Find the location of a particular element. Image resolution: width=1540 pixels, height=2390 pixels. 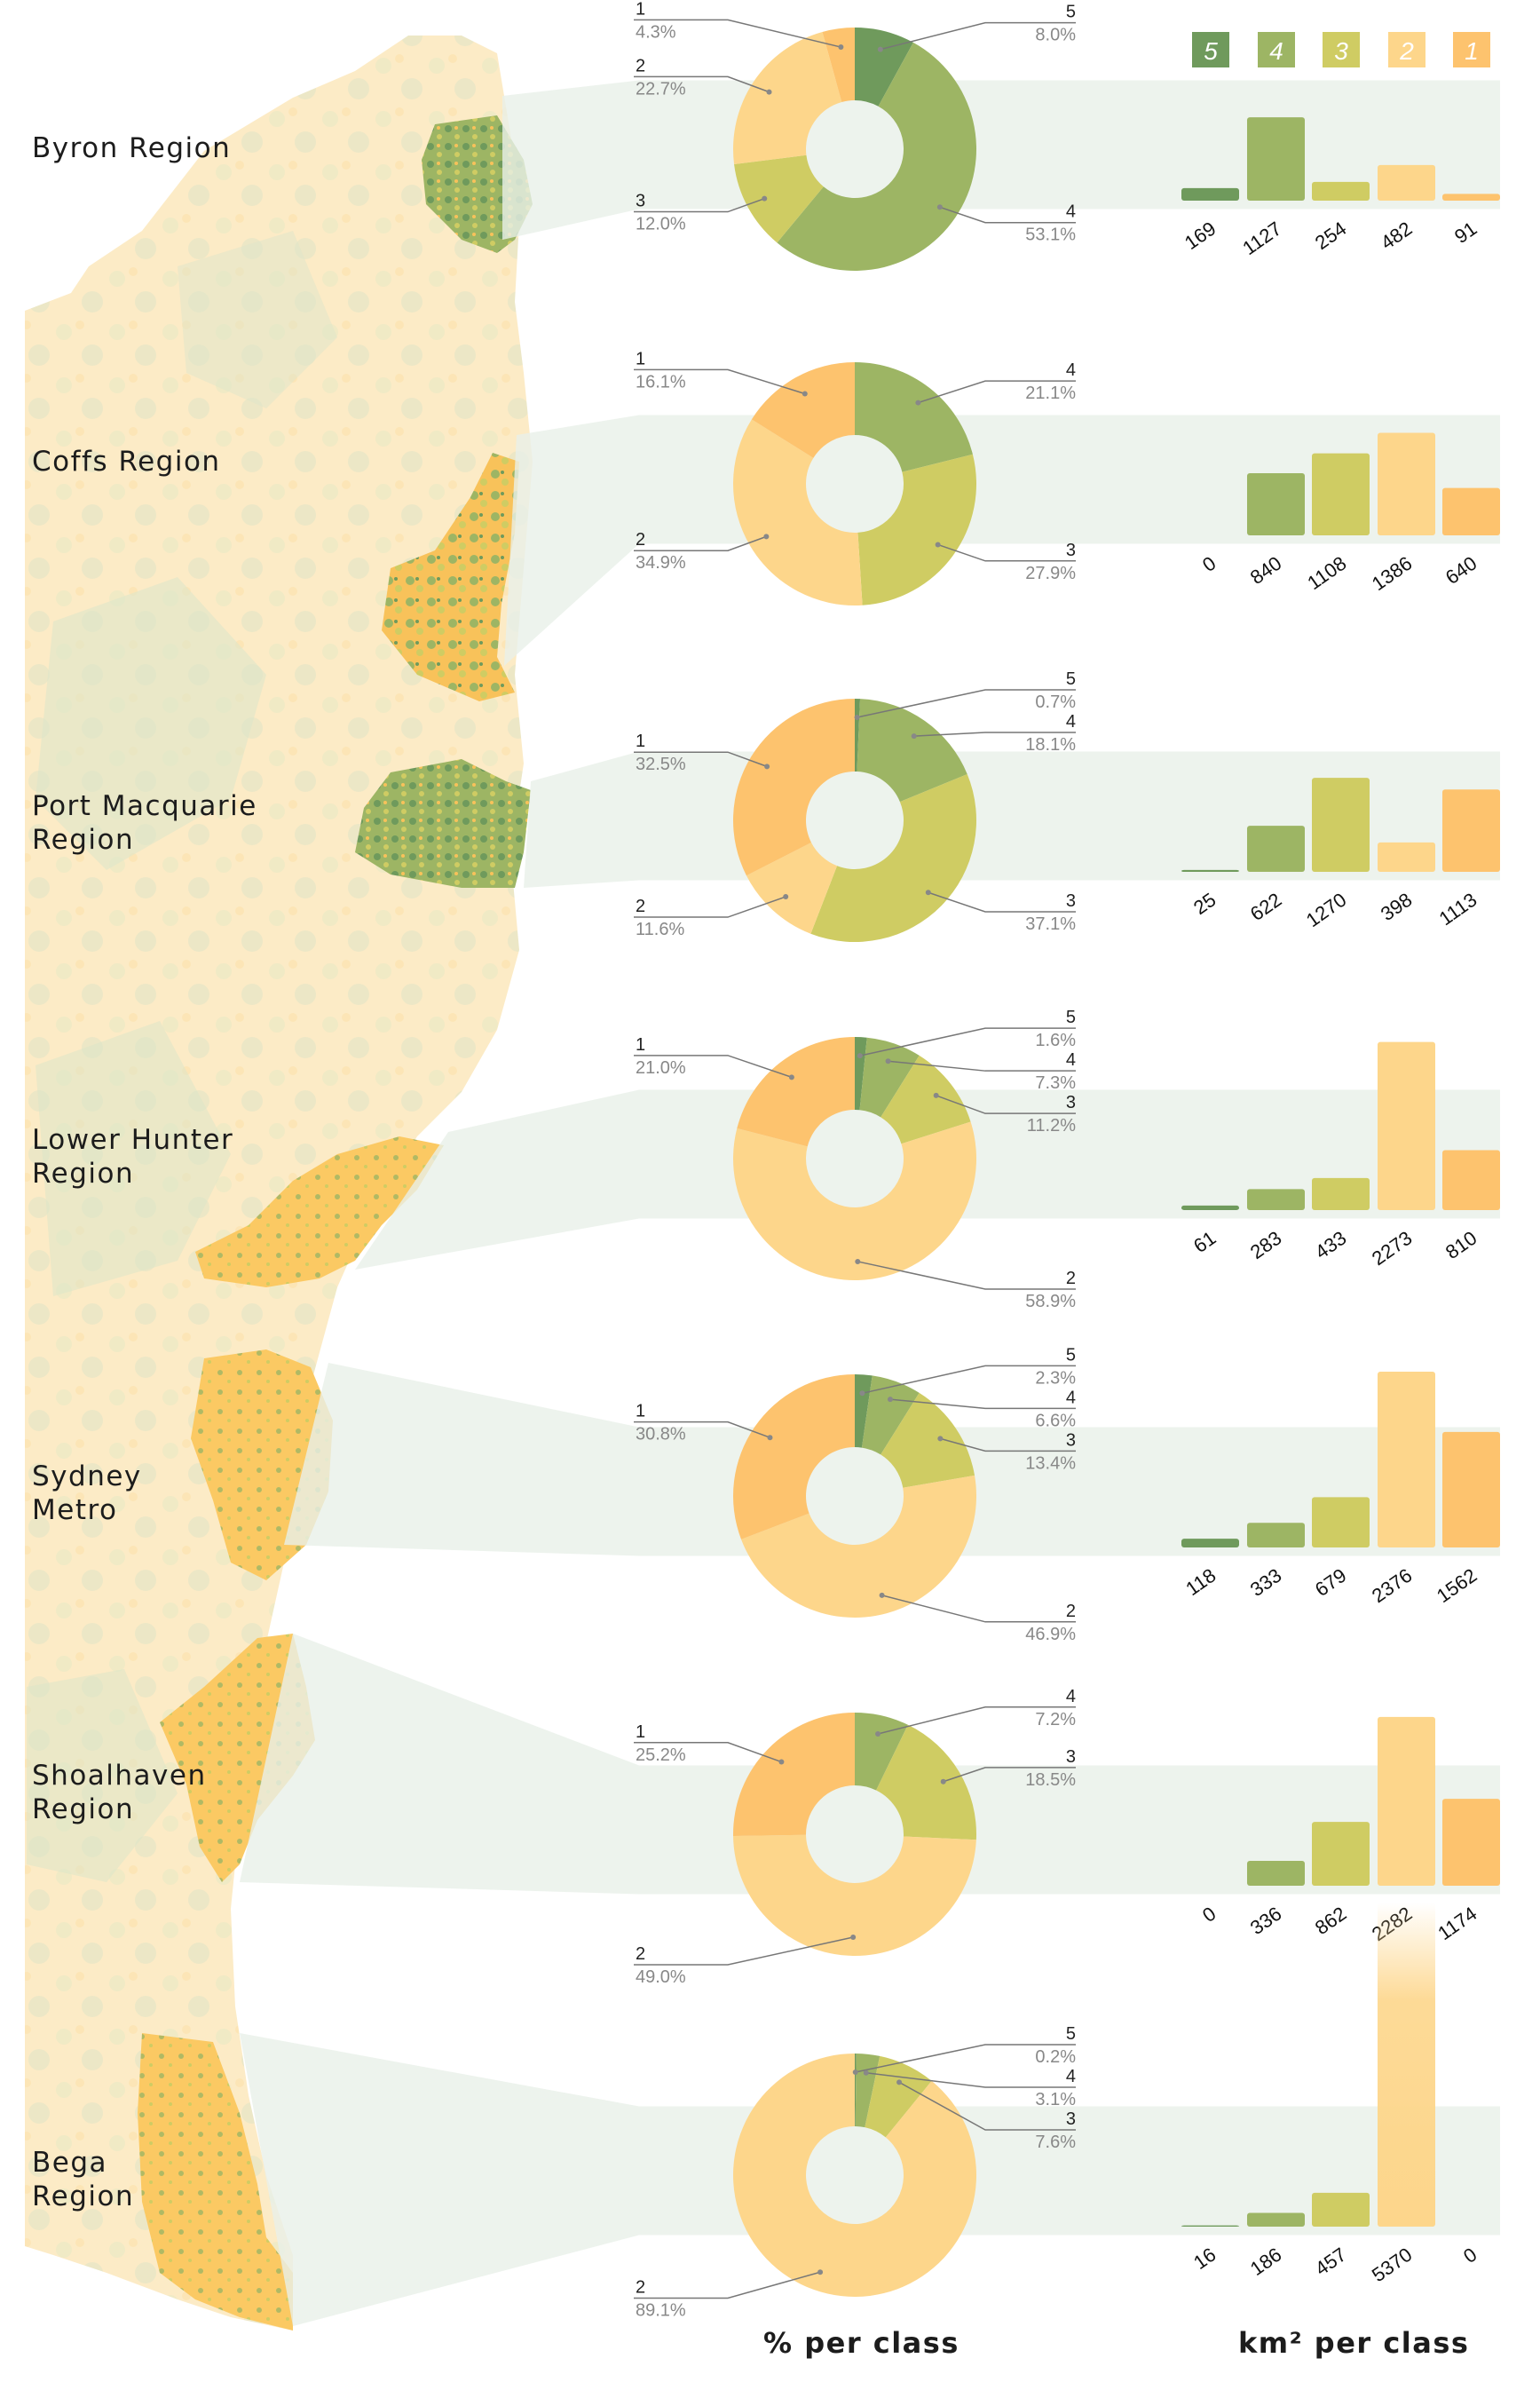

percent-label-class-2: 2 34.9% is located at coordinates (702, 551).